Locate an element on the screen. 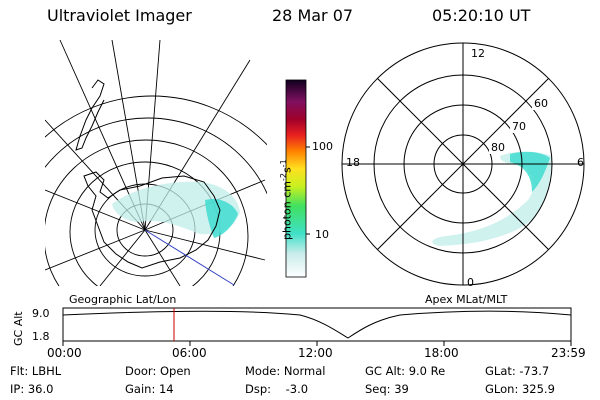 This screenshot has width=600, height=400. colorbar-scale is located at coordinates (296, 178).